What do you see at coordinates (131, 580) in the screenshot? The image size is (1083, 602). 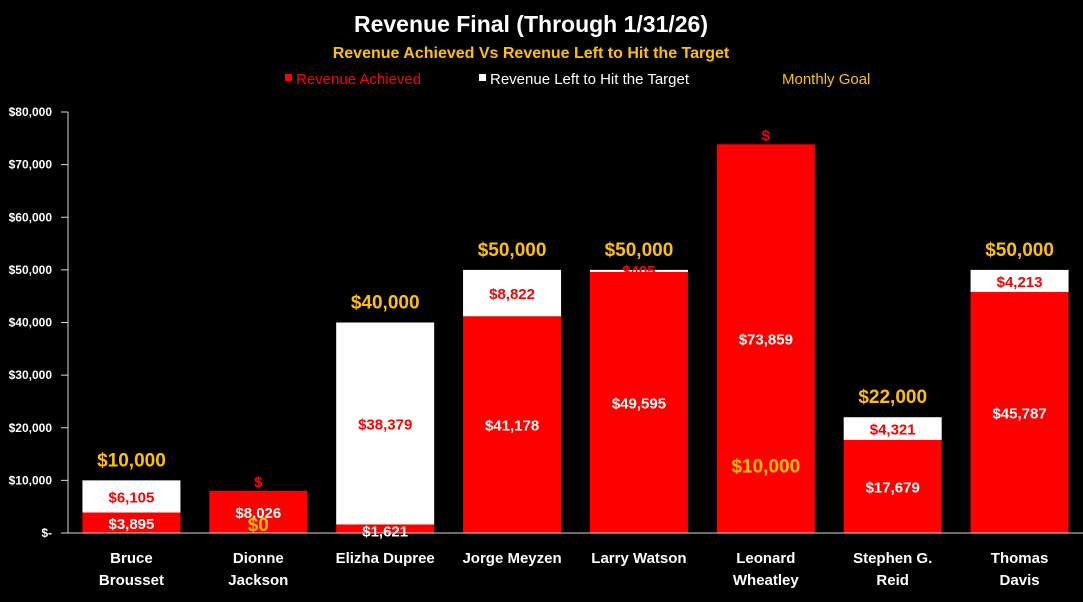 I see `x-tick-label: Brousset` at bounding box center [131, 580].